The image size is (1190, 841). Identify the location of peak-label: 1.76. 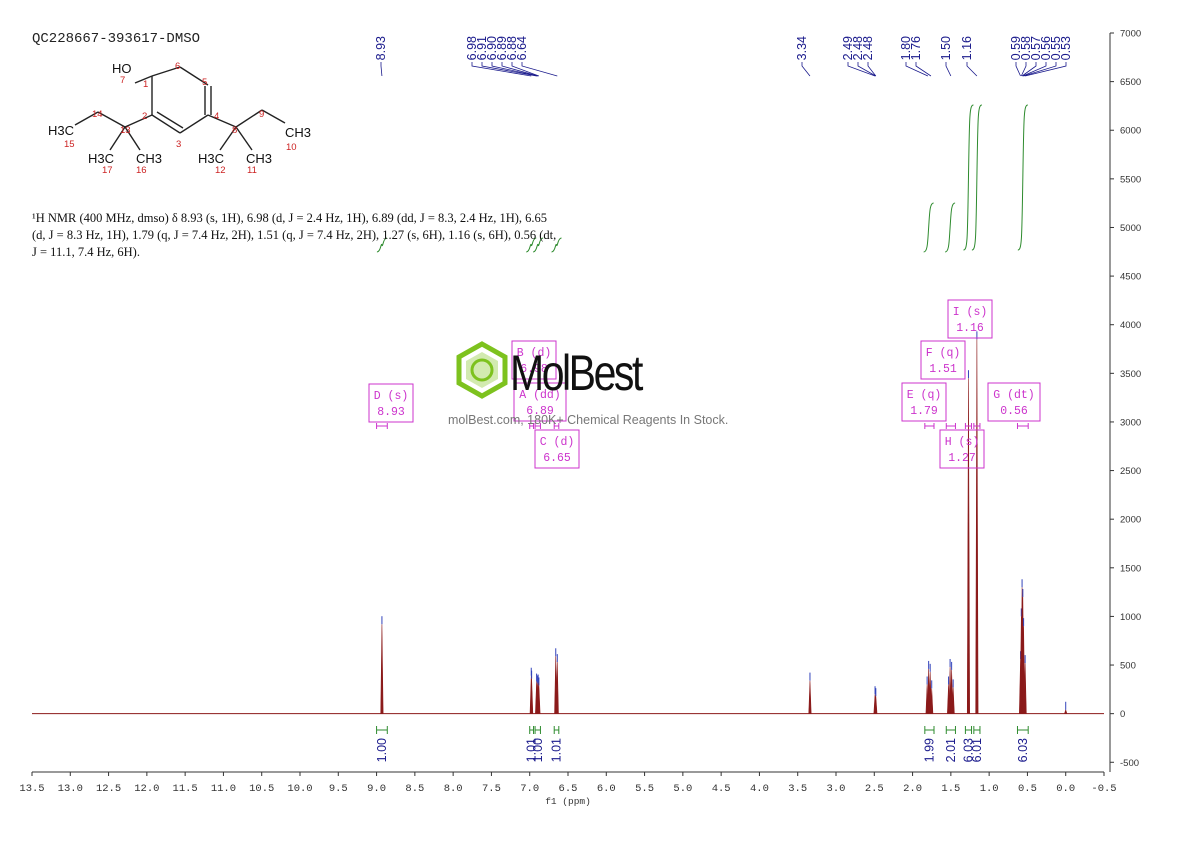
(916, 48).